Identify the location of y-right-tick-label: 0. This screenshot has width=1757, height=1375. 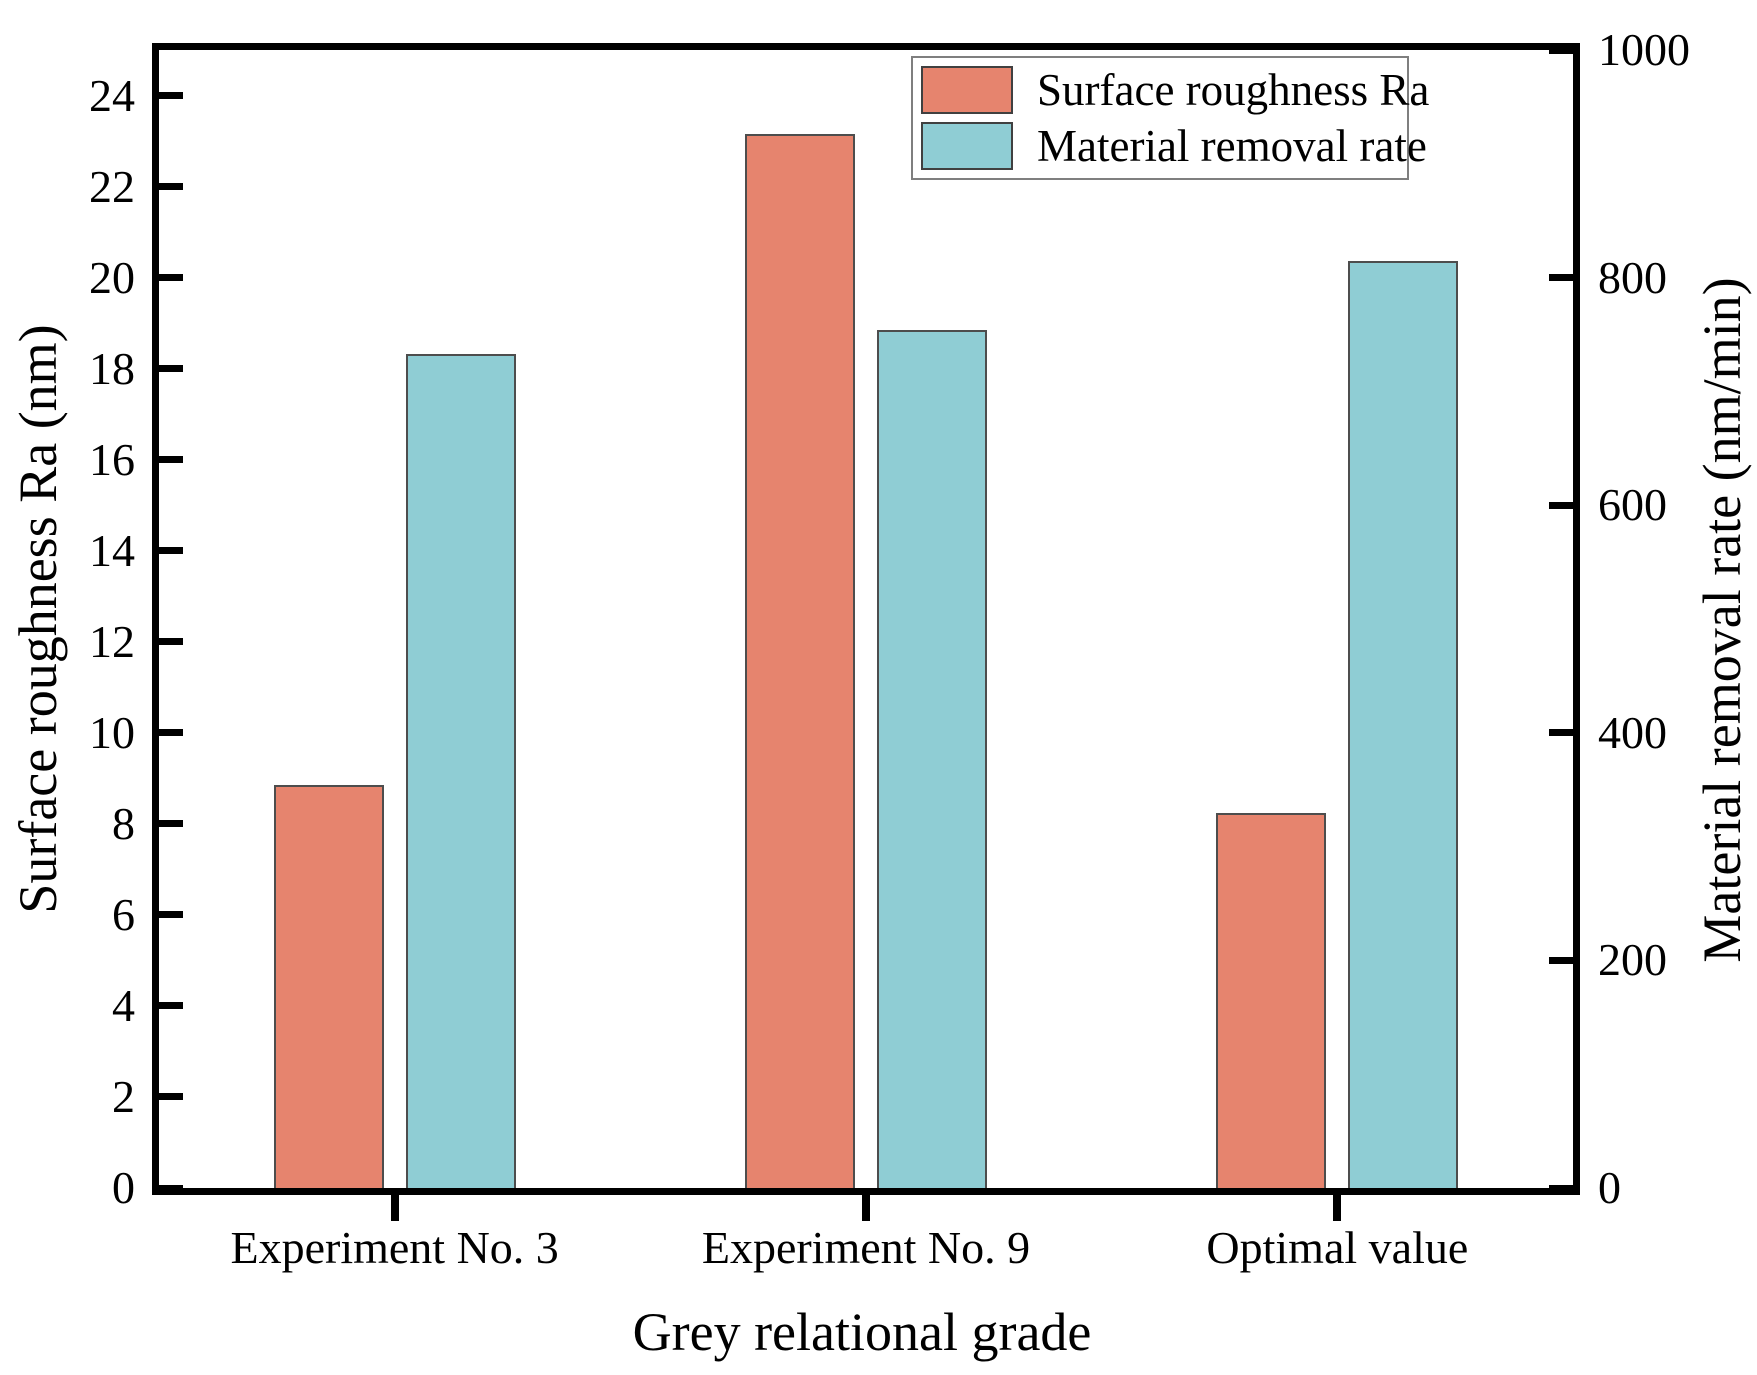
(1609, 1187).